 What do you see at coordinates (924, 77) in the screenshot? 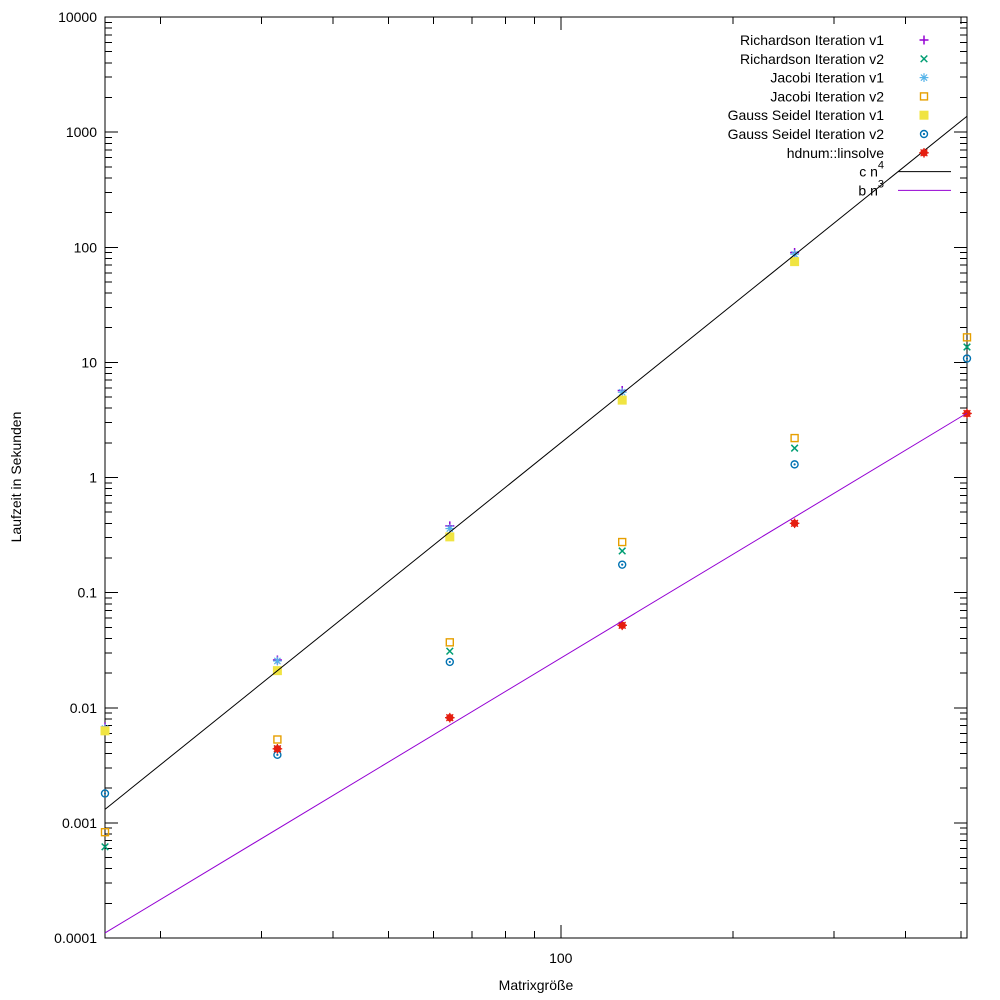
I see `legend-marker-jacobi-iteration-v1` at bounding box center [924, 77].